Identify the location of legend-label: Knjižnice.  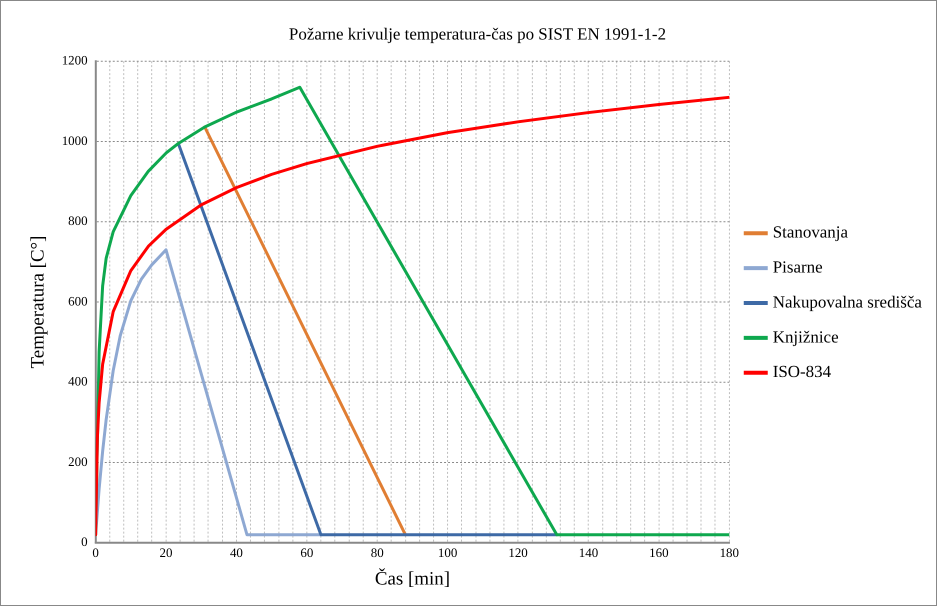
(805, 336).